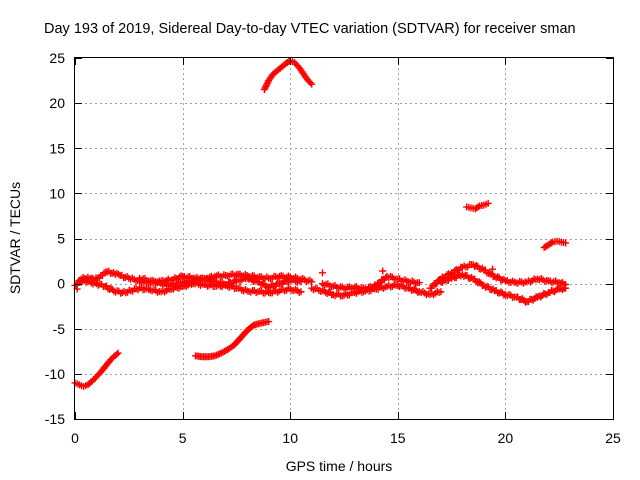 The width and height of the screenshot is (640, 480). What do you see at coordinates (57, 103) in the screenshot?
I see `y-tick-label: 20` at bounding box center [57, 103].